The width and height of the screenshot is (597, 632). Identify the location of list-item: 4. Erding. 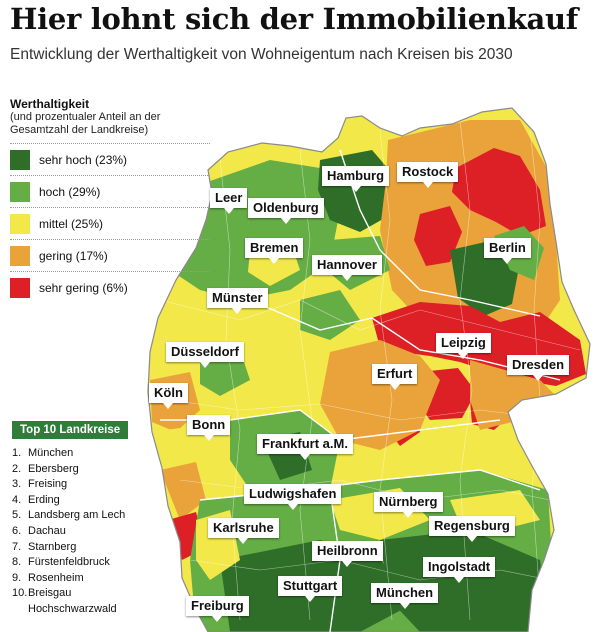
(87, 501).